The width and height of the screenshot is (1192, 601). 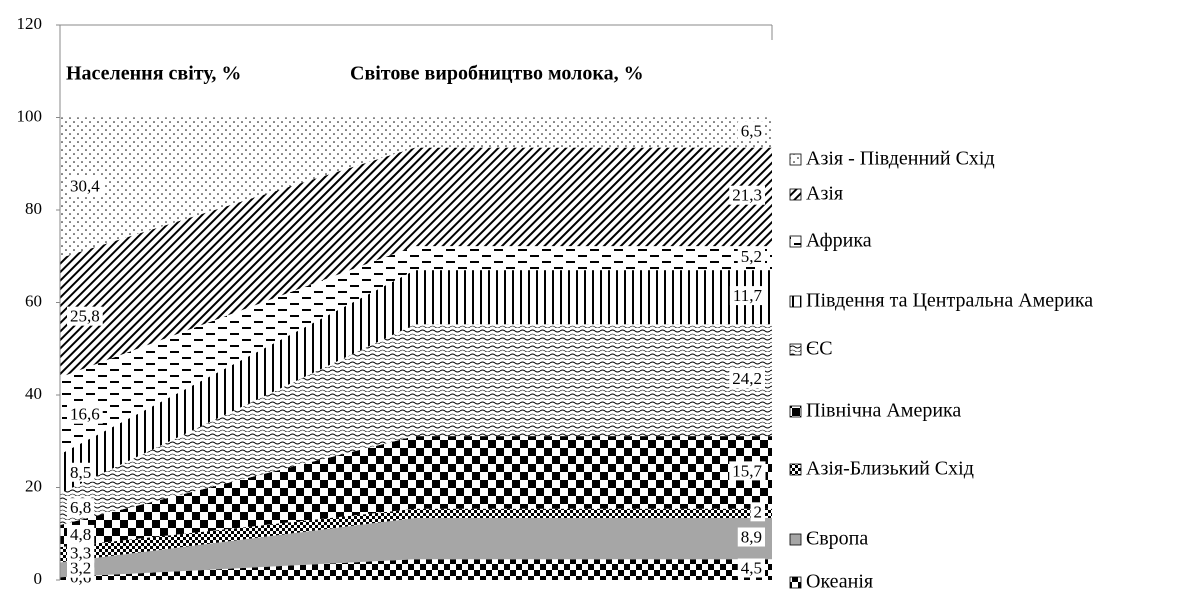 What do you see at coordinates (819, 349) in the screenshot?
I see `legend-label: ЄС` at bounding box center [819, 349].